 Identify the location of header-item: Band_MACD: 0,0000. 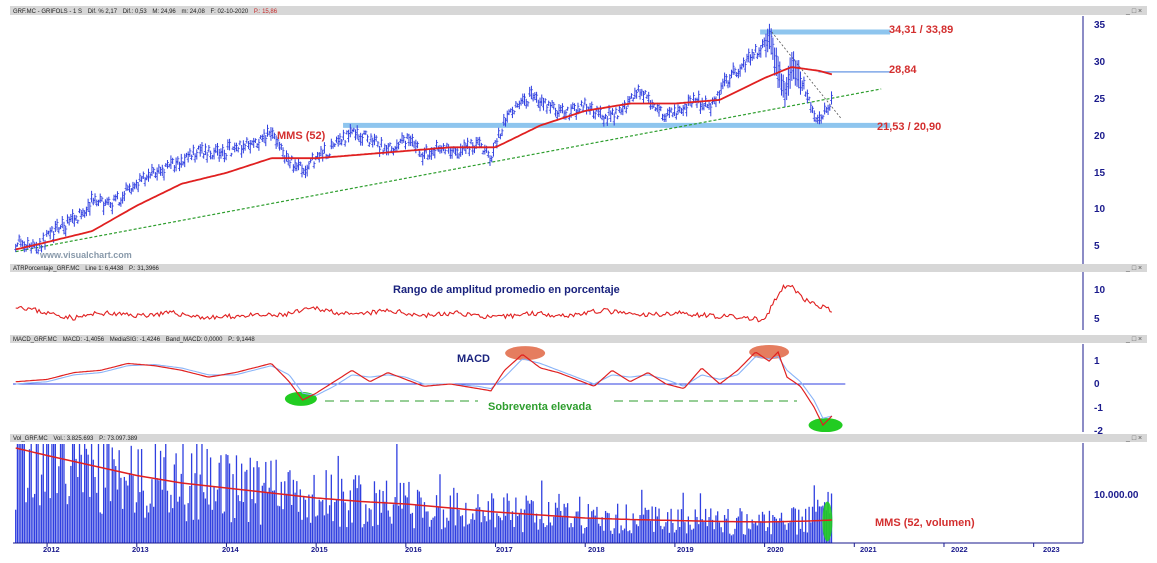
(194, 340).